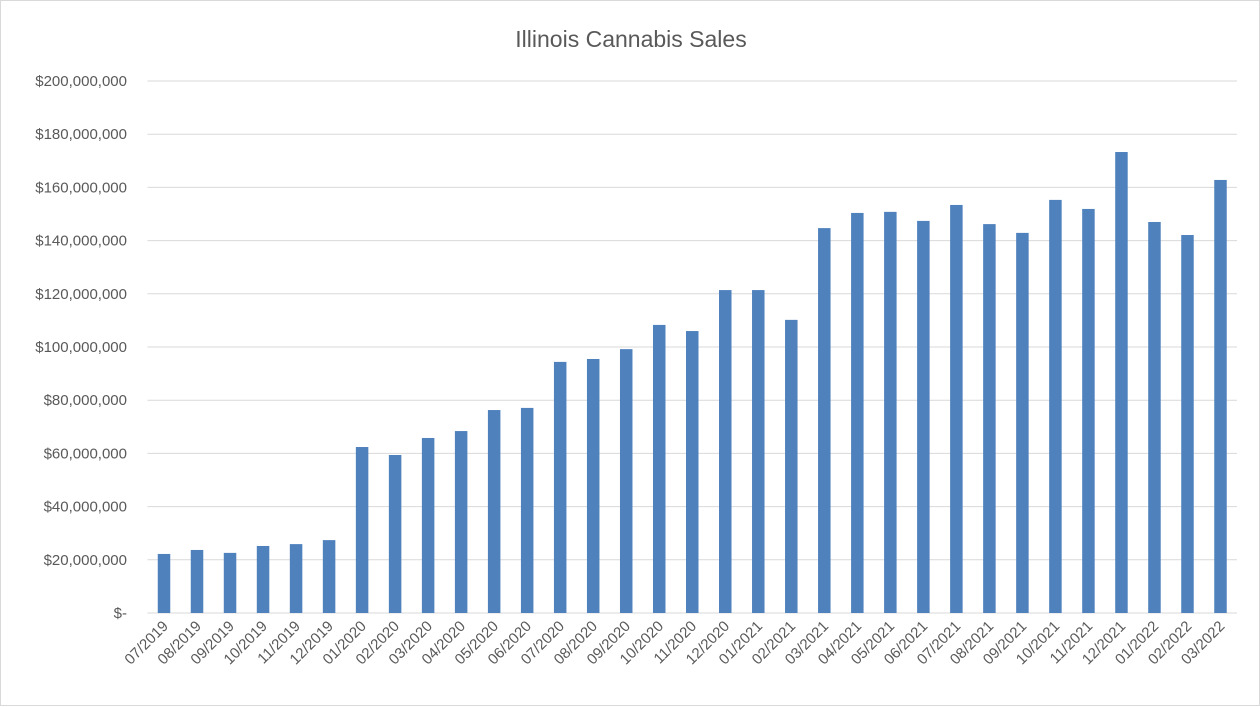 This screenshot has width=1260, height=707. Describe the element at coordinates (120, 613) in the screenshot. I see `y-tick-label: $-` at that location.